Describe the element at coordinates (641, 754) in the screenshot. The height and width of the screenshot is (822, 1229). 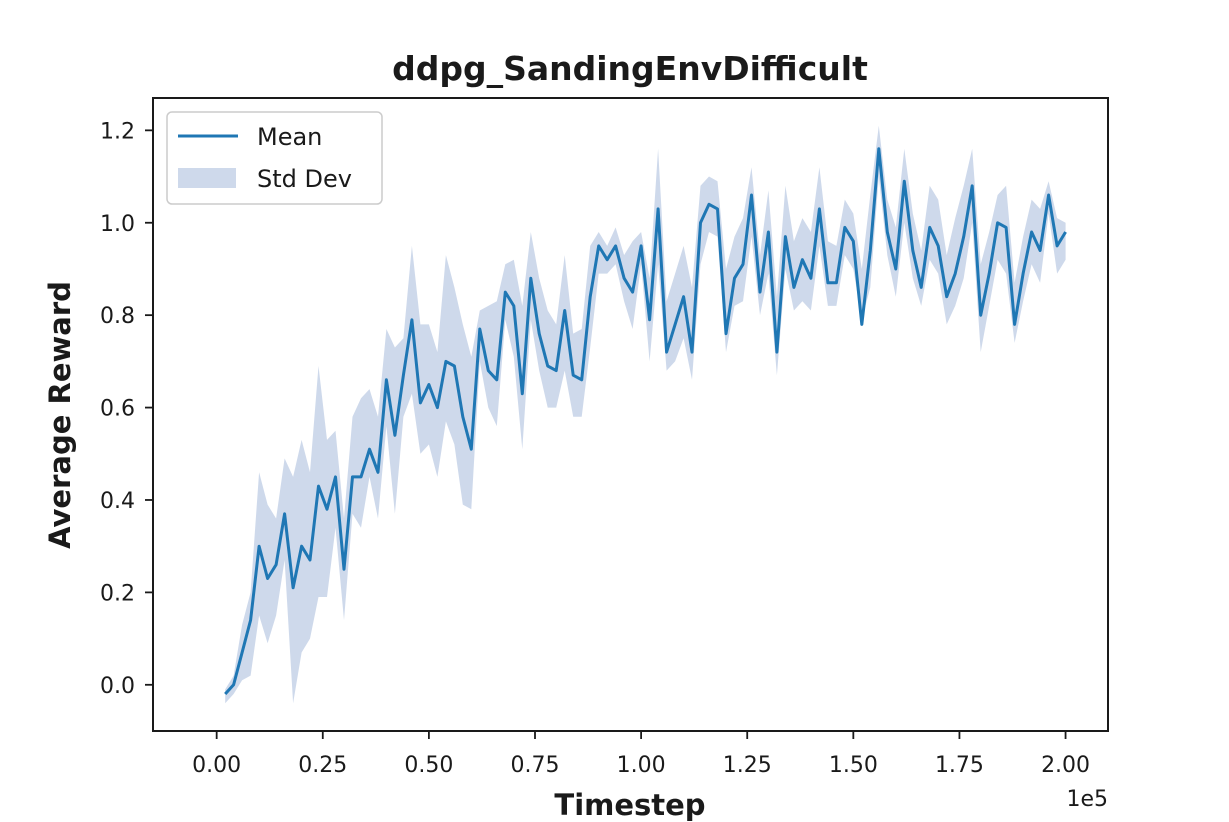
I see `x-axis: 0.00 0.25 0.50 0.75 1.00 1.25 1.50 1.75 2.00` at that location.